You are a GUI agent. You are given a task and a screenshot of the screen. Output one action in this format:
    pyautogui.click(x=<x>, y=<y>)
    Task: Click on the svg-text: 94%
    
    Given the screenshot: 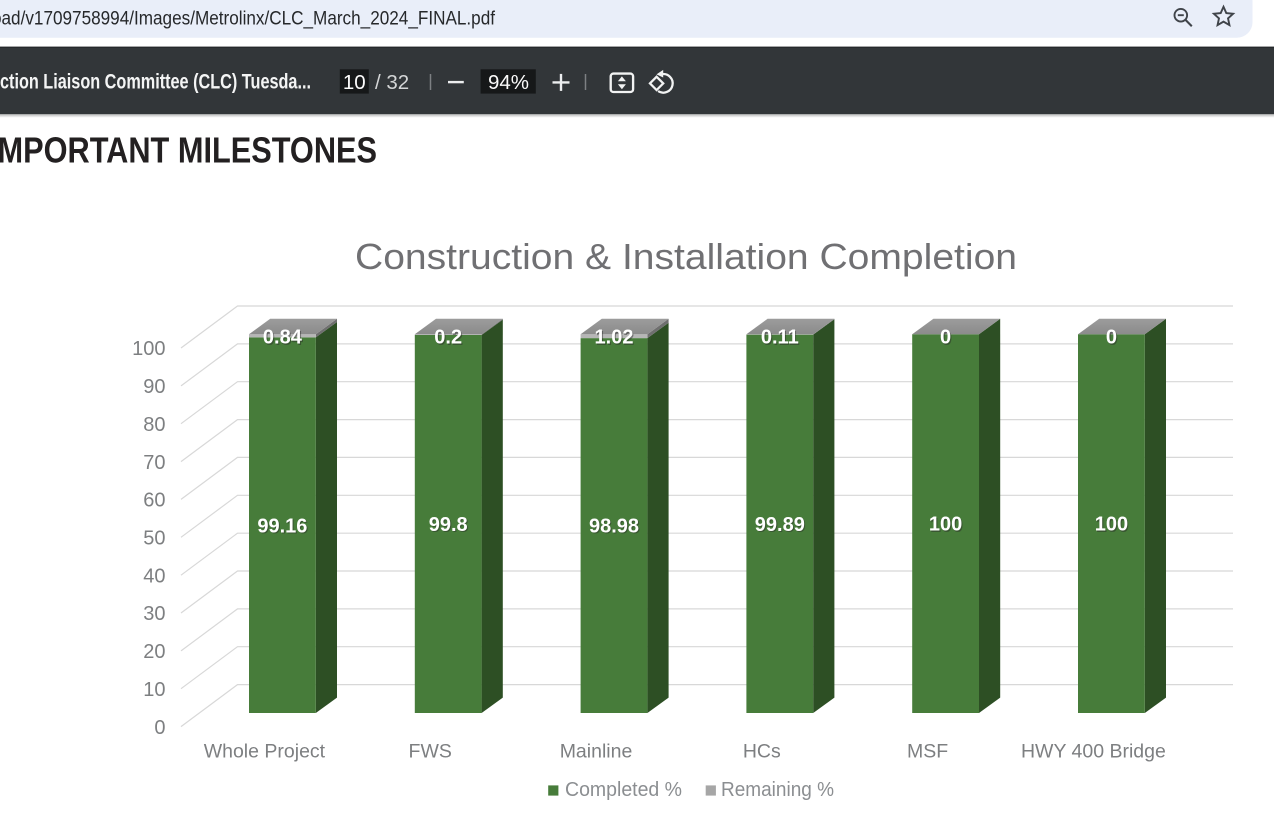 What is the action you would take?
    pyautogui.click(x=508, y=82)
    